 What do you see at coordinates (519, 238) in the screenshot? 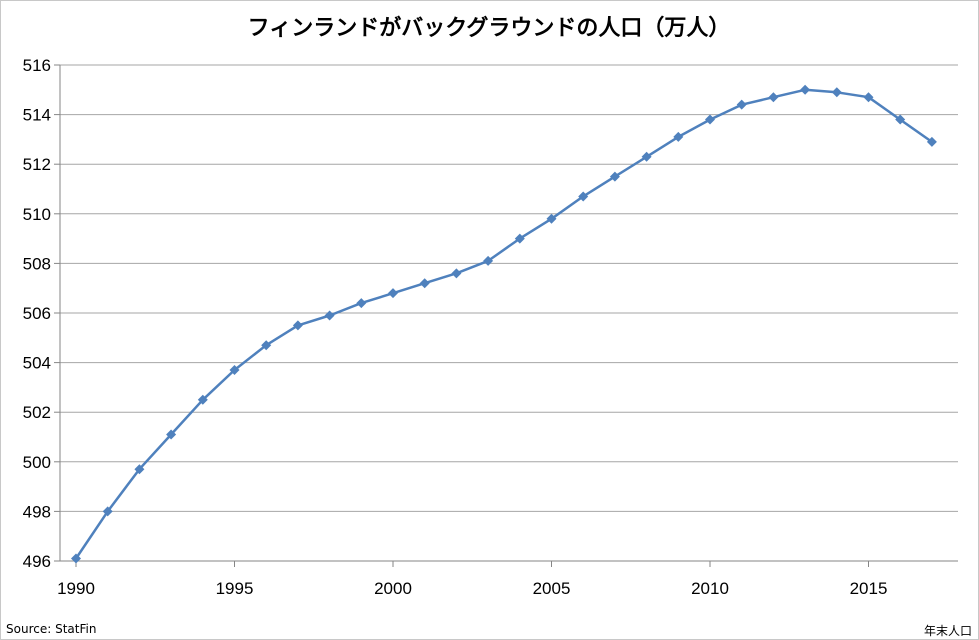
I see `data-point-2004` at bounding box center [519, 238].